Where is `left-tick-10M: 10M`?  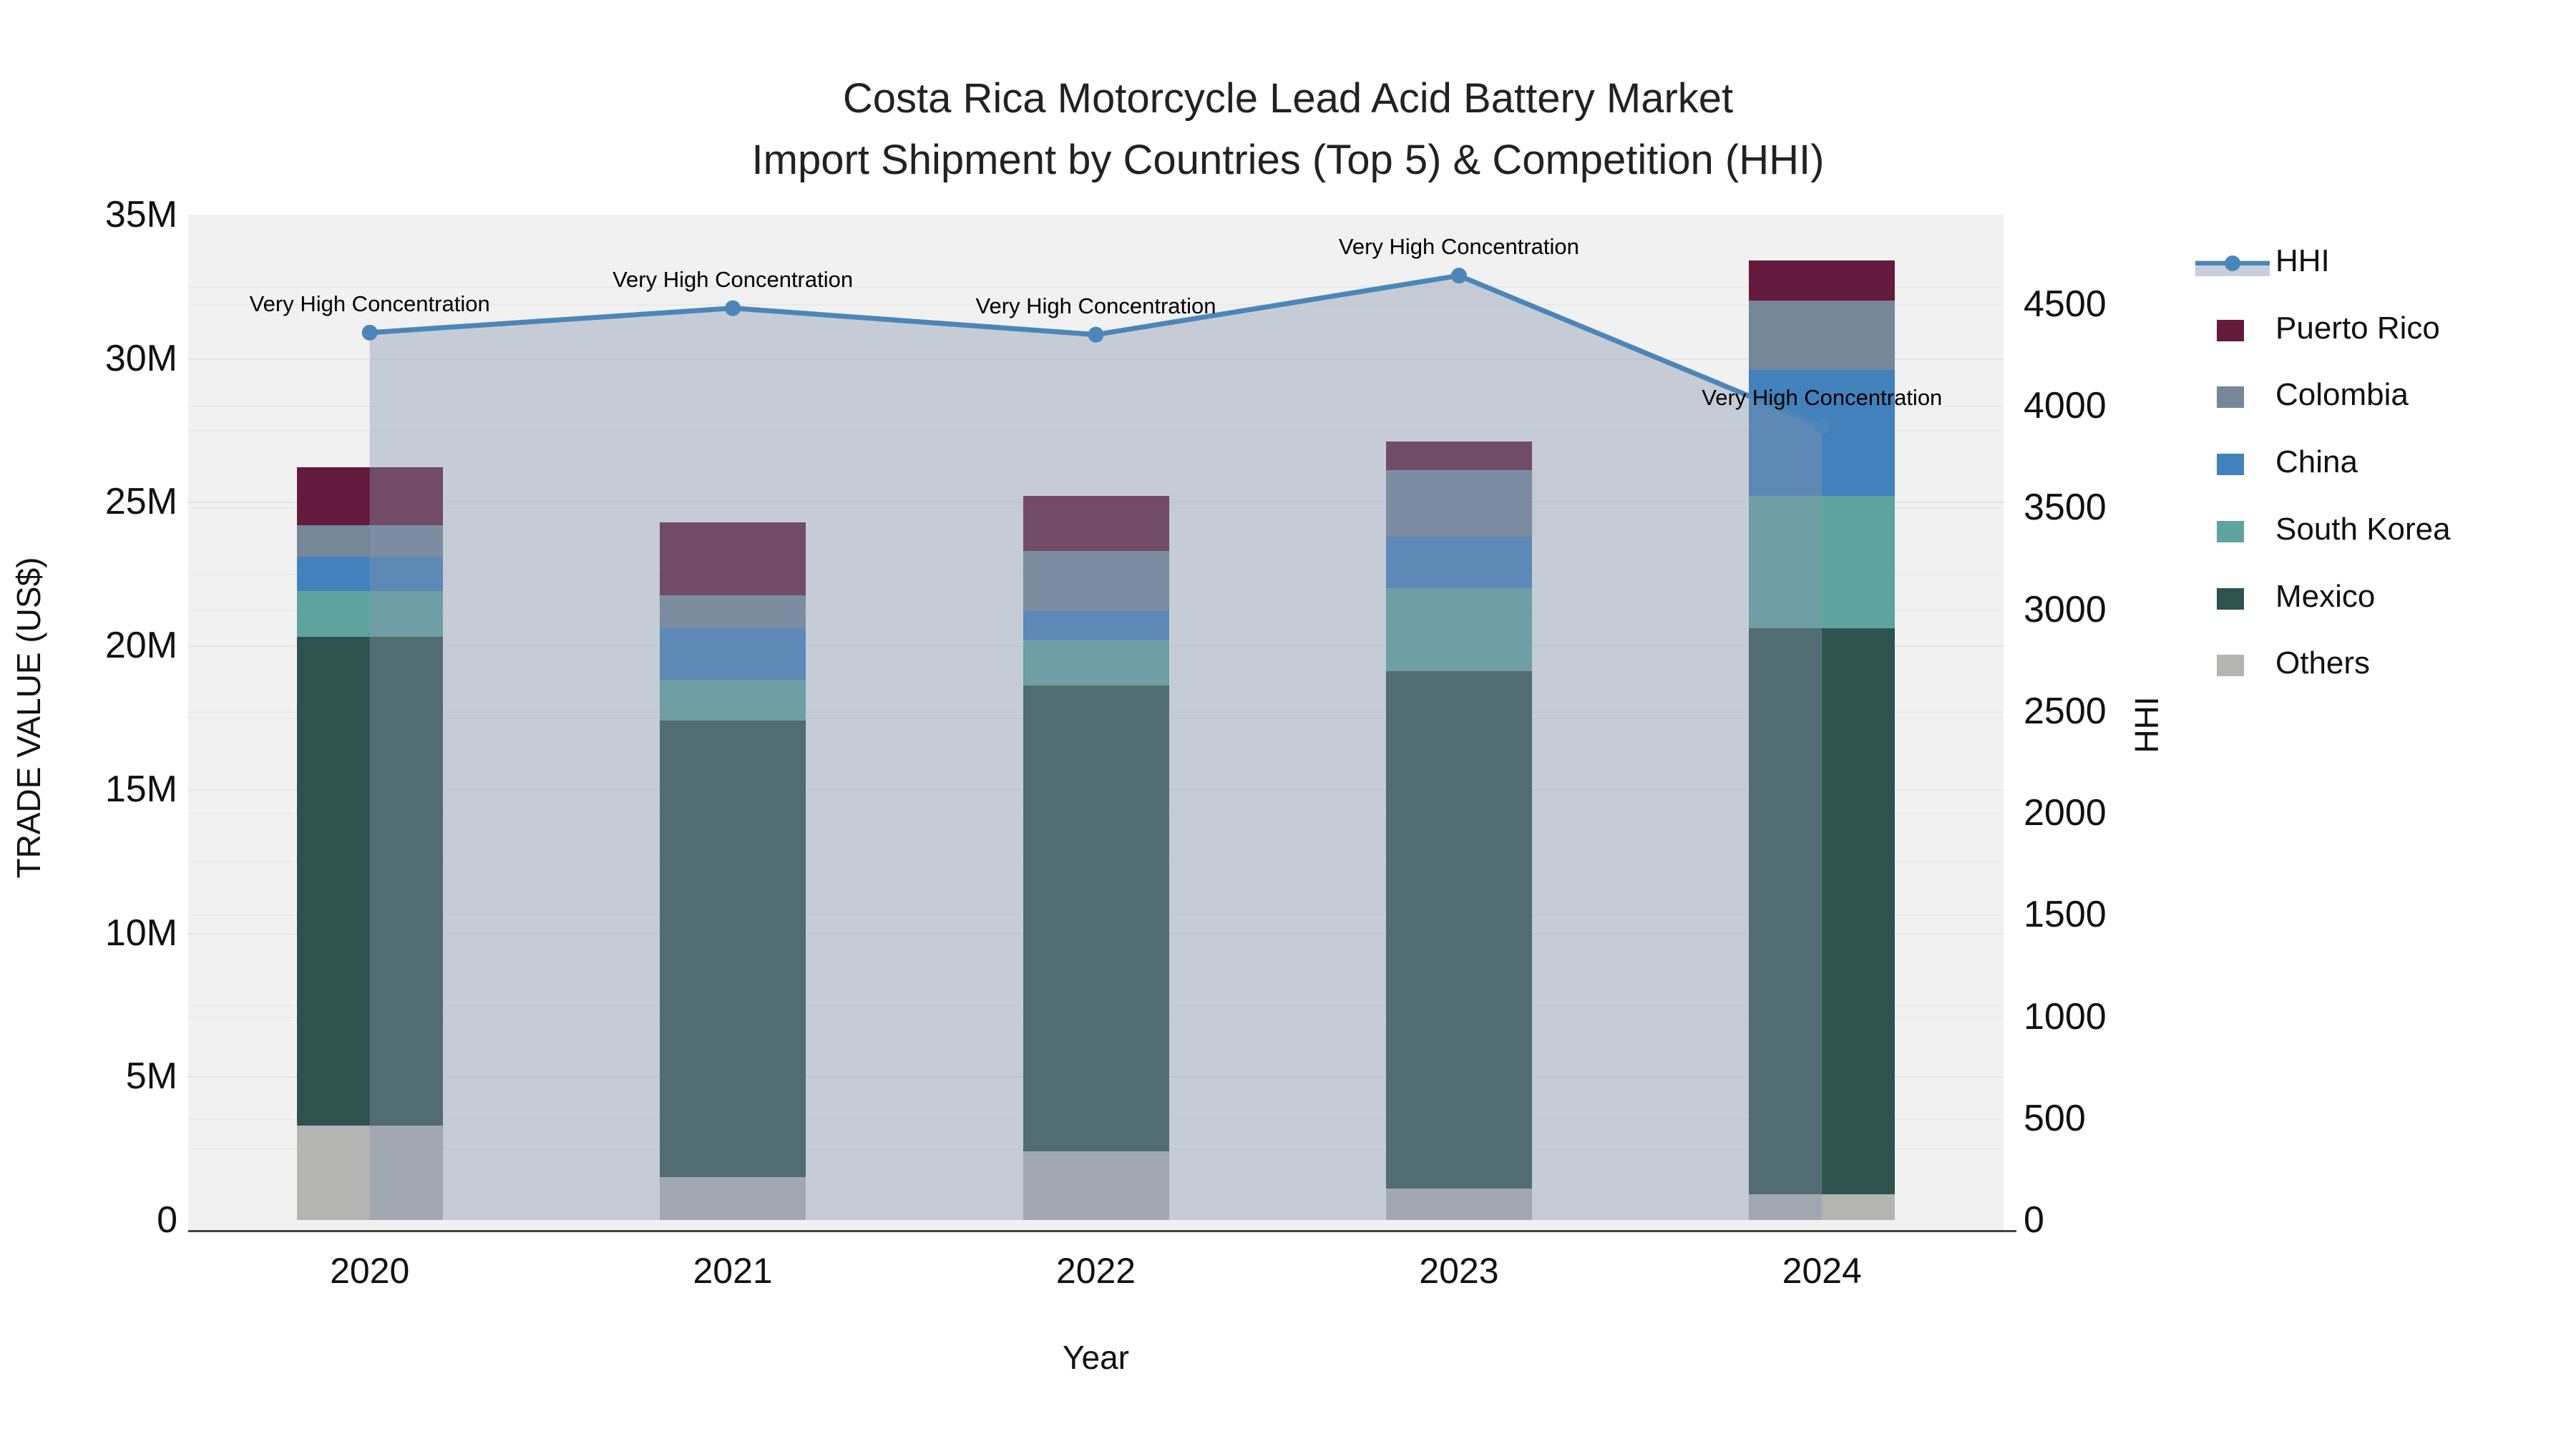 left-tick-10M: 10M is located at coordinates (140, 933).